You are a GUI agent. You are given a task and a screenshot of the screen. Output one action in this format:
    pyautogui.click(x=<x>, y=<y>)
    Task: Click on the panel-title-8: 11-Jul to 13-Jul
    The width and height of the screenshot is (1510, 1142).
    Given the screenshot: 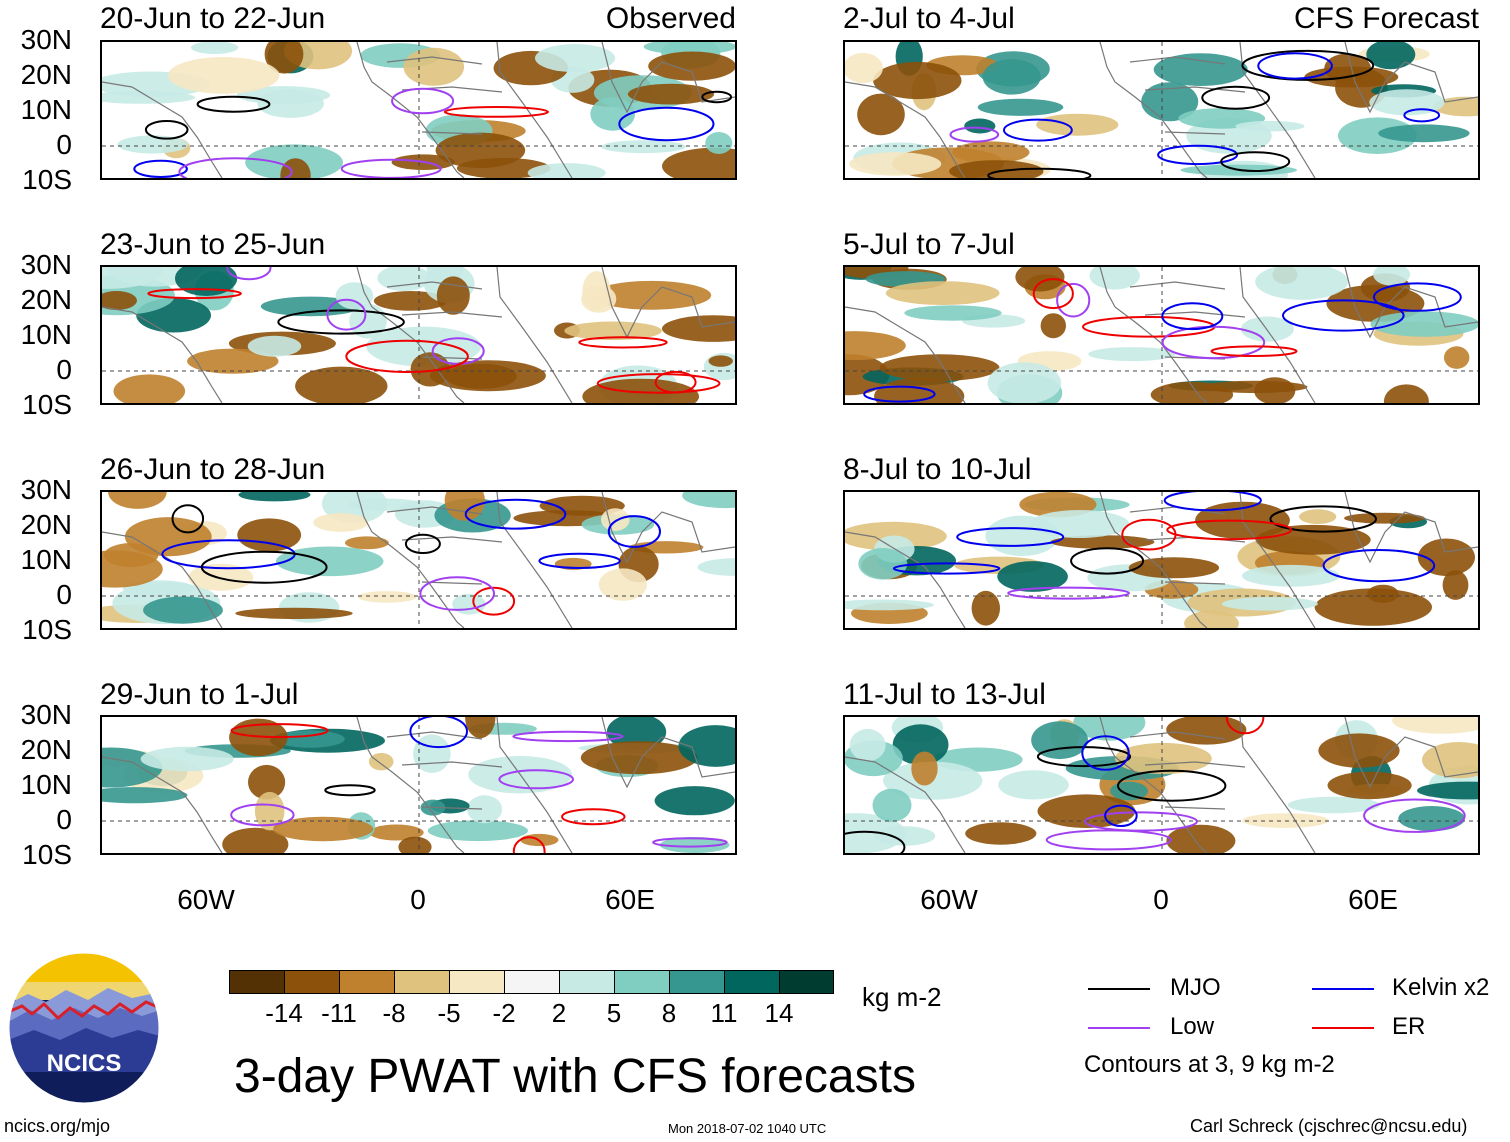 What is the action you would take?
    pyautogui.click(x=944, y=694)
    